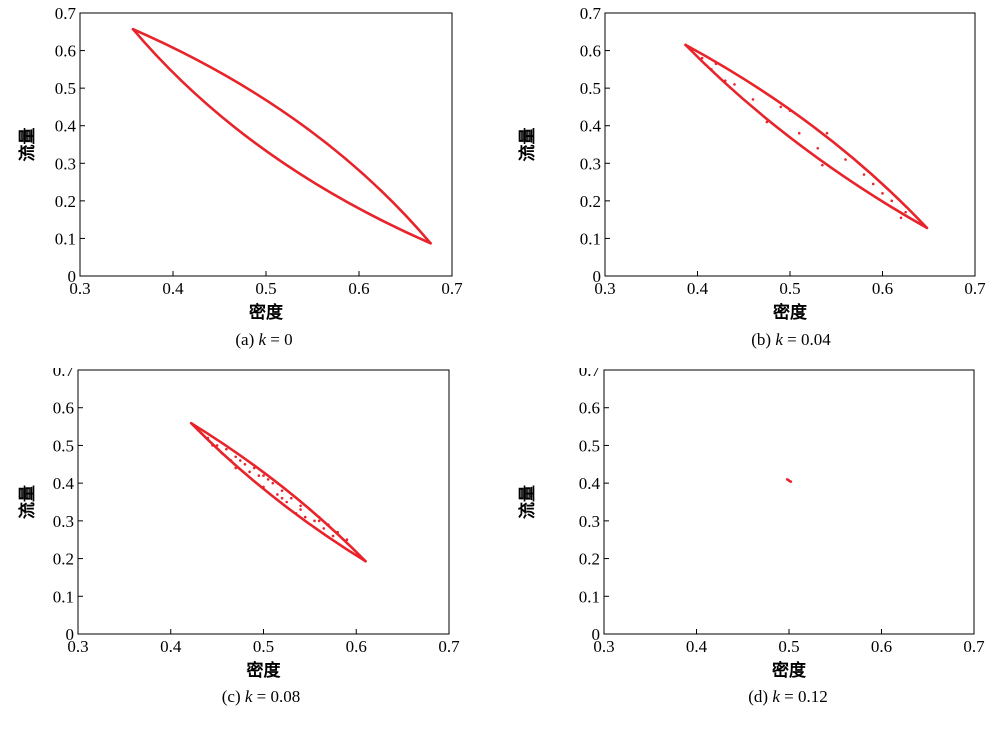  I want to click on caption-k-value: = 0.12, so click(806, 696).